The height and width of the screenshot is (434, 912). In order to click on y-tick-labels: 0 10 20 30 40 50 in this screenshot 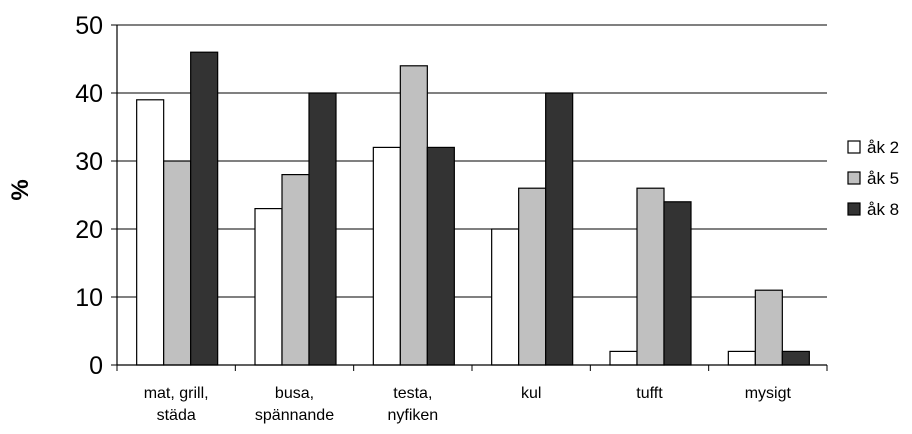, I will do `click(89, 196)`.